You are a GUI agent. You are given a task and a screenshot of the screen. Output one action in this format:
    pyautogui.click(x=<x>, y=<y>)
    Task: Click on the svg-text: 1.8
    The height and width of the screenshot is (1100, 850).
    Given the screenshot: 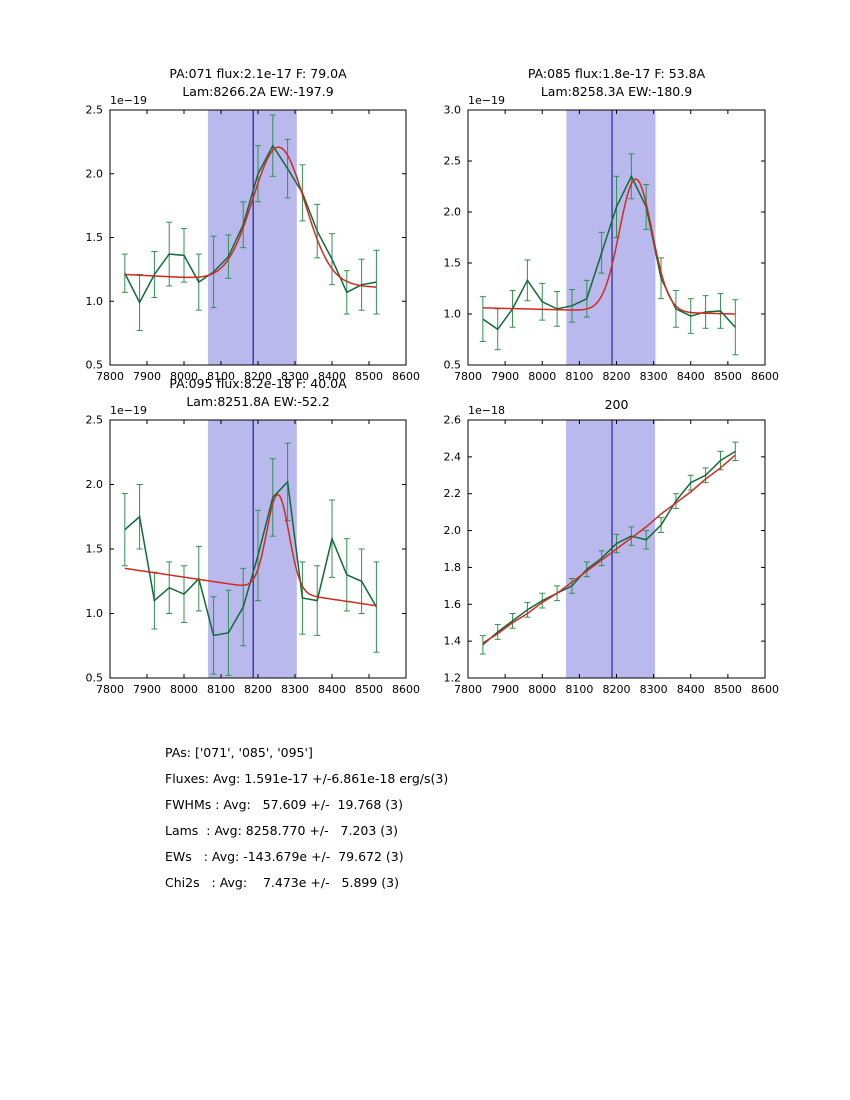 What is the action you would take?
    pyautogui.click(x=453, y=567)
    